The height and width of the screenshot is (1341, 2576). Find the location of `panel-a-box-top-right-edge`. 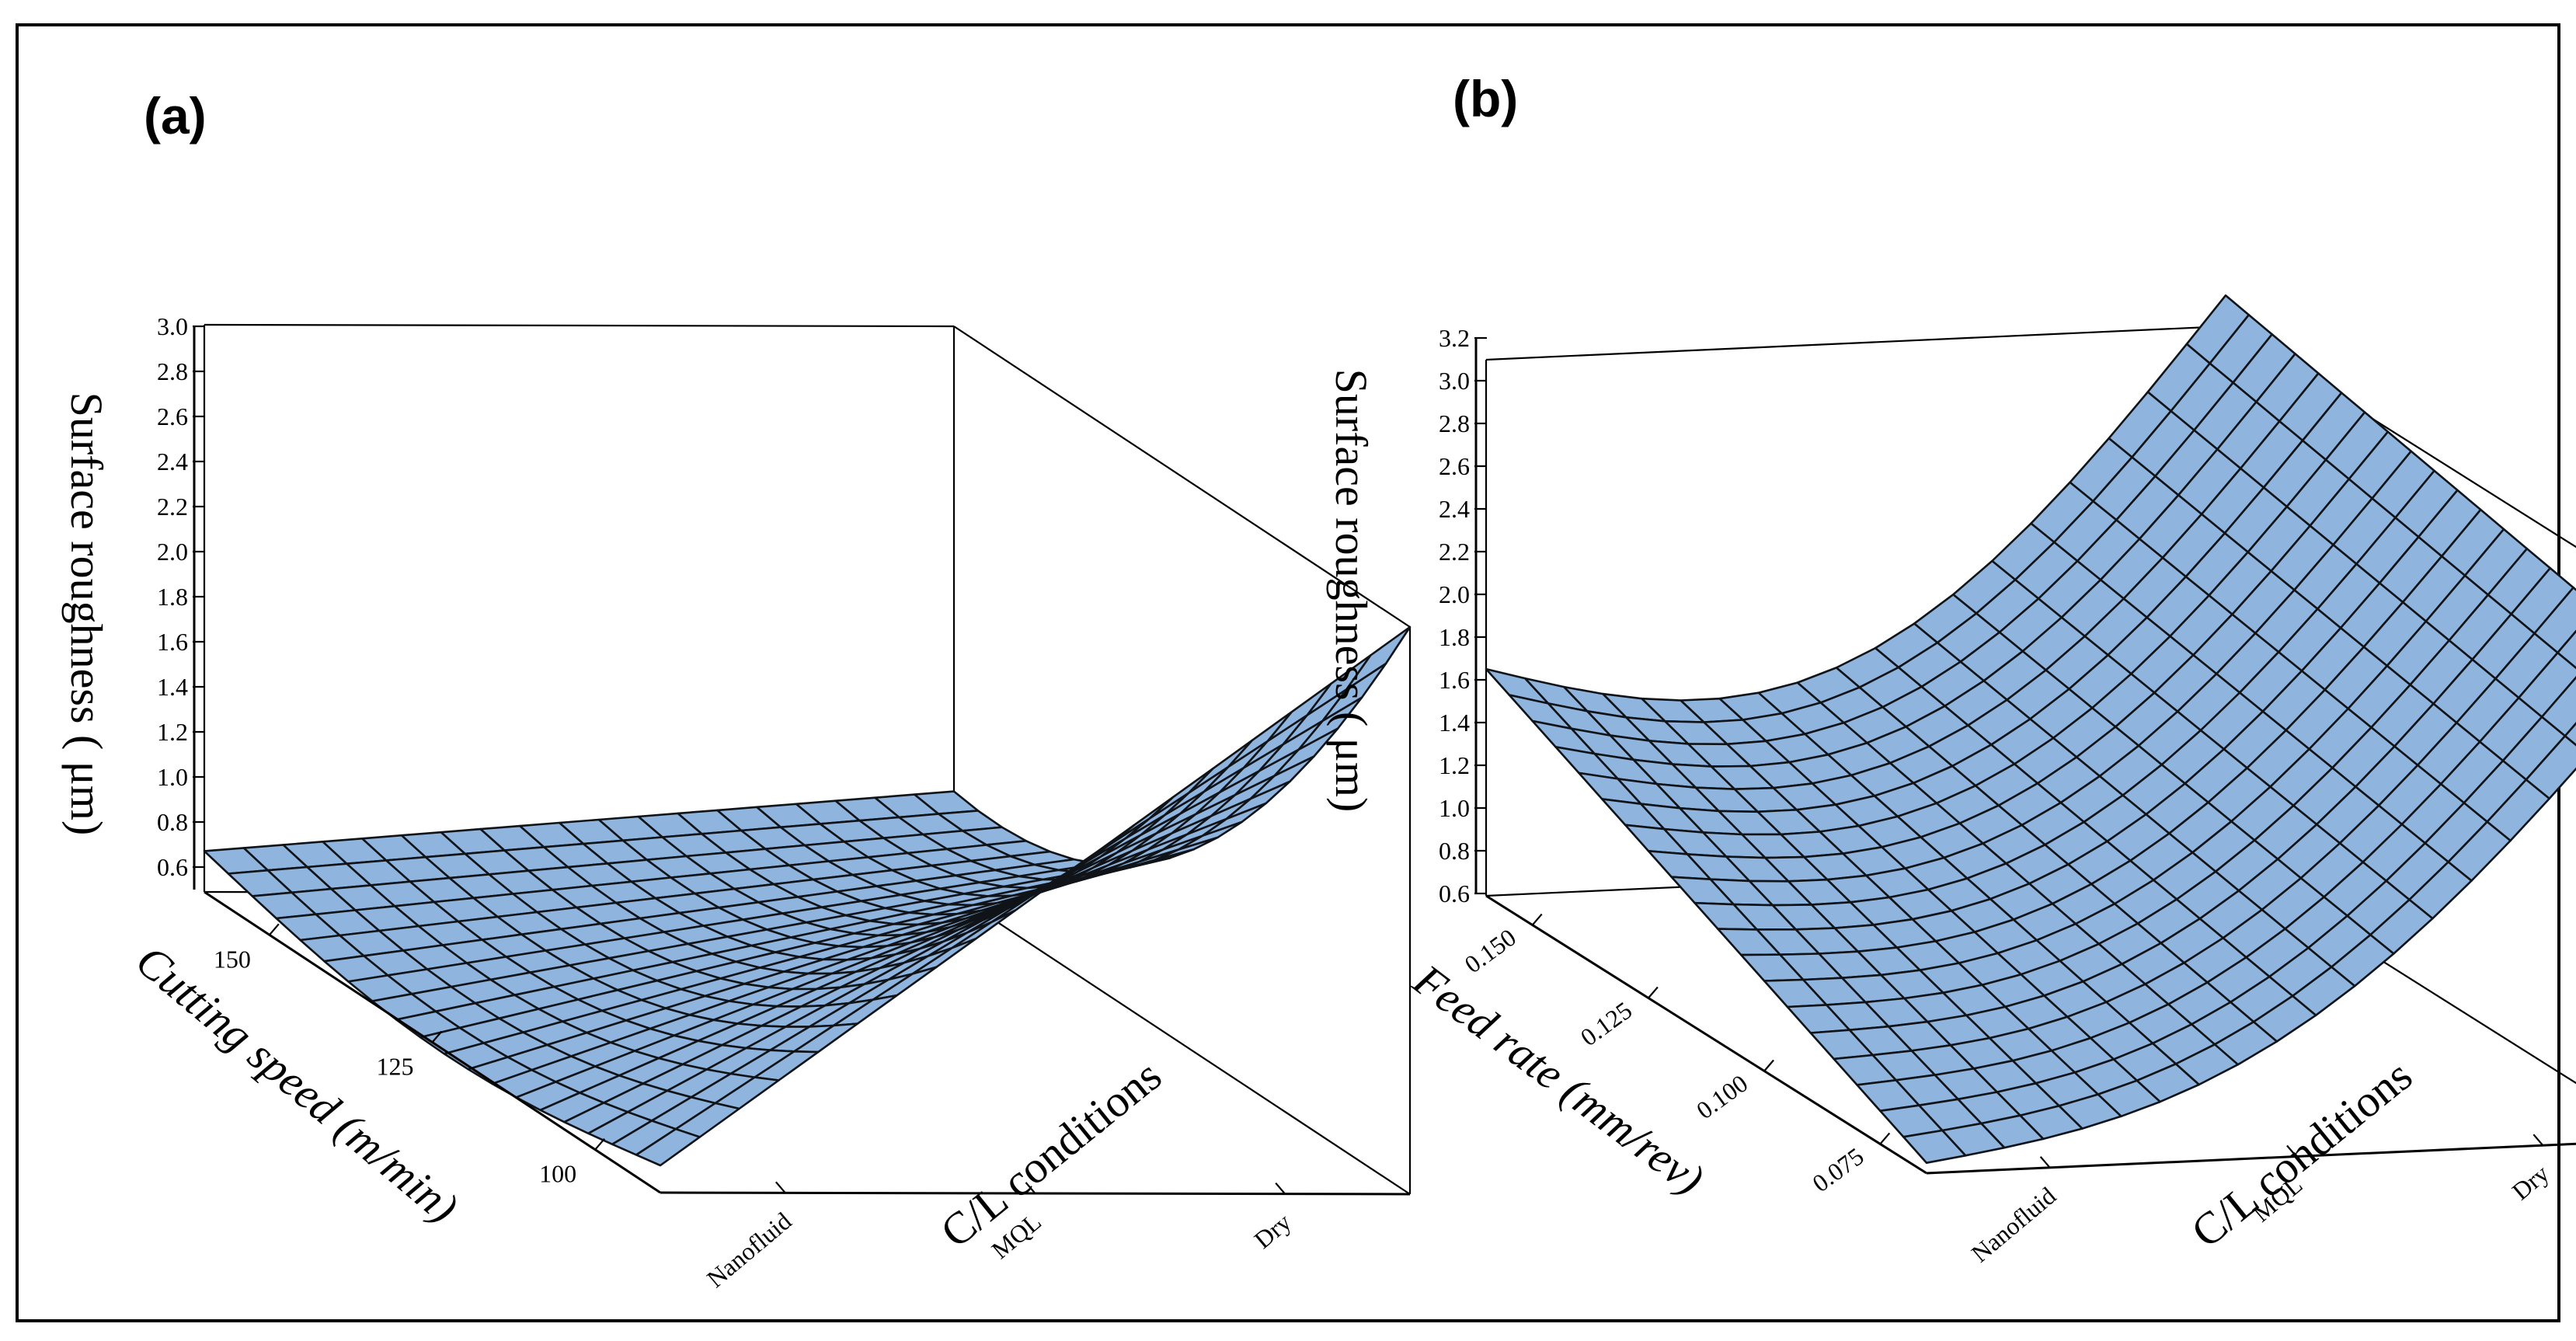

panel-a-box-top-right-edge is located at coordinates (1182, 477).